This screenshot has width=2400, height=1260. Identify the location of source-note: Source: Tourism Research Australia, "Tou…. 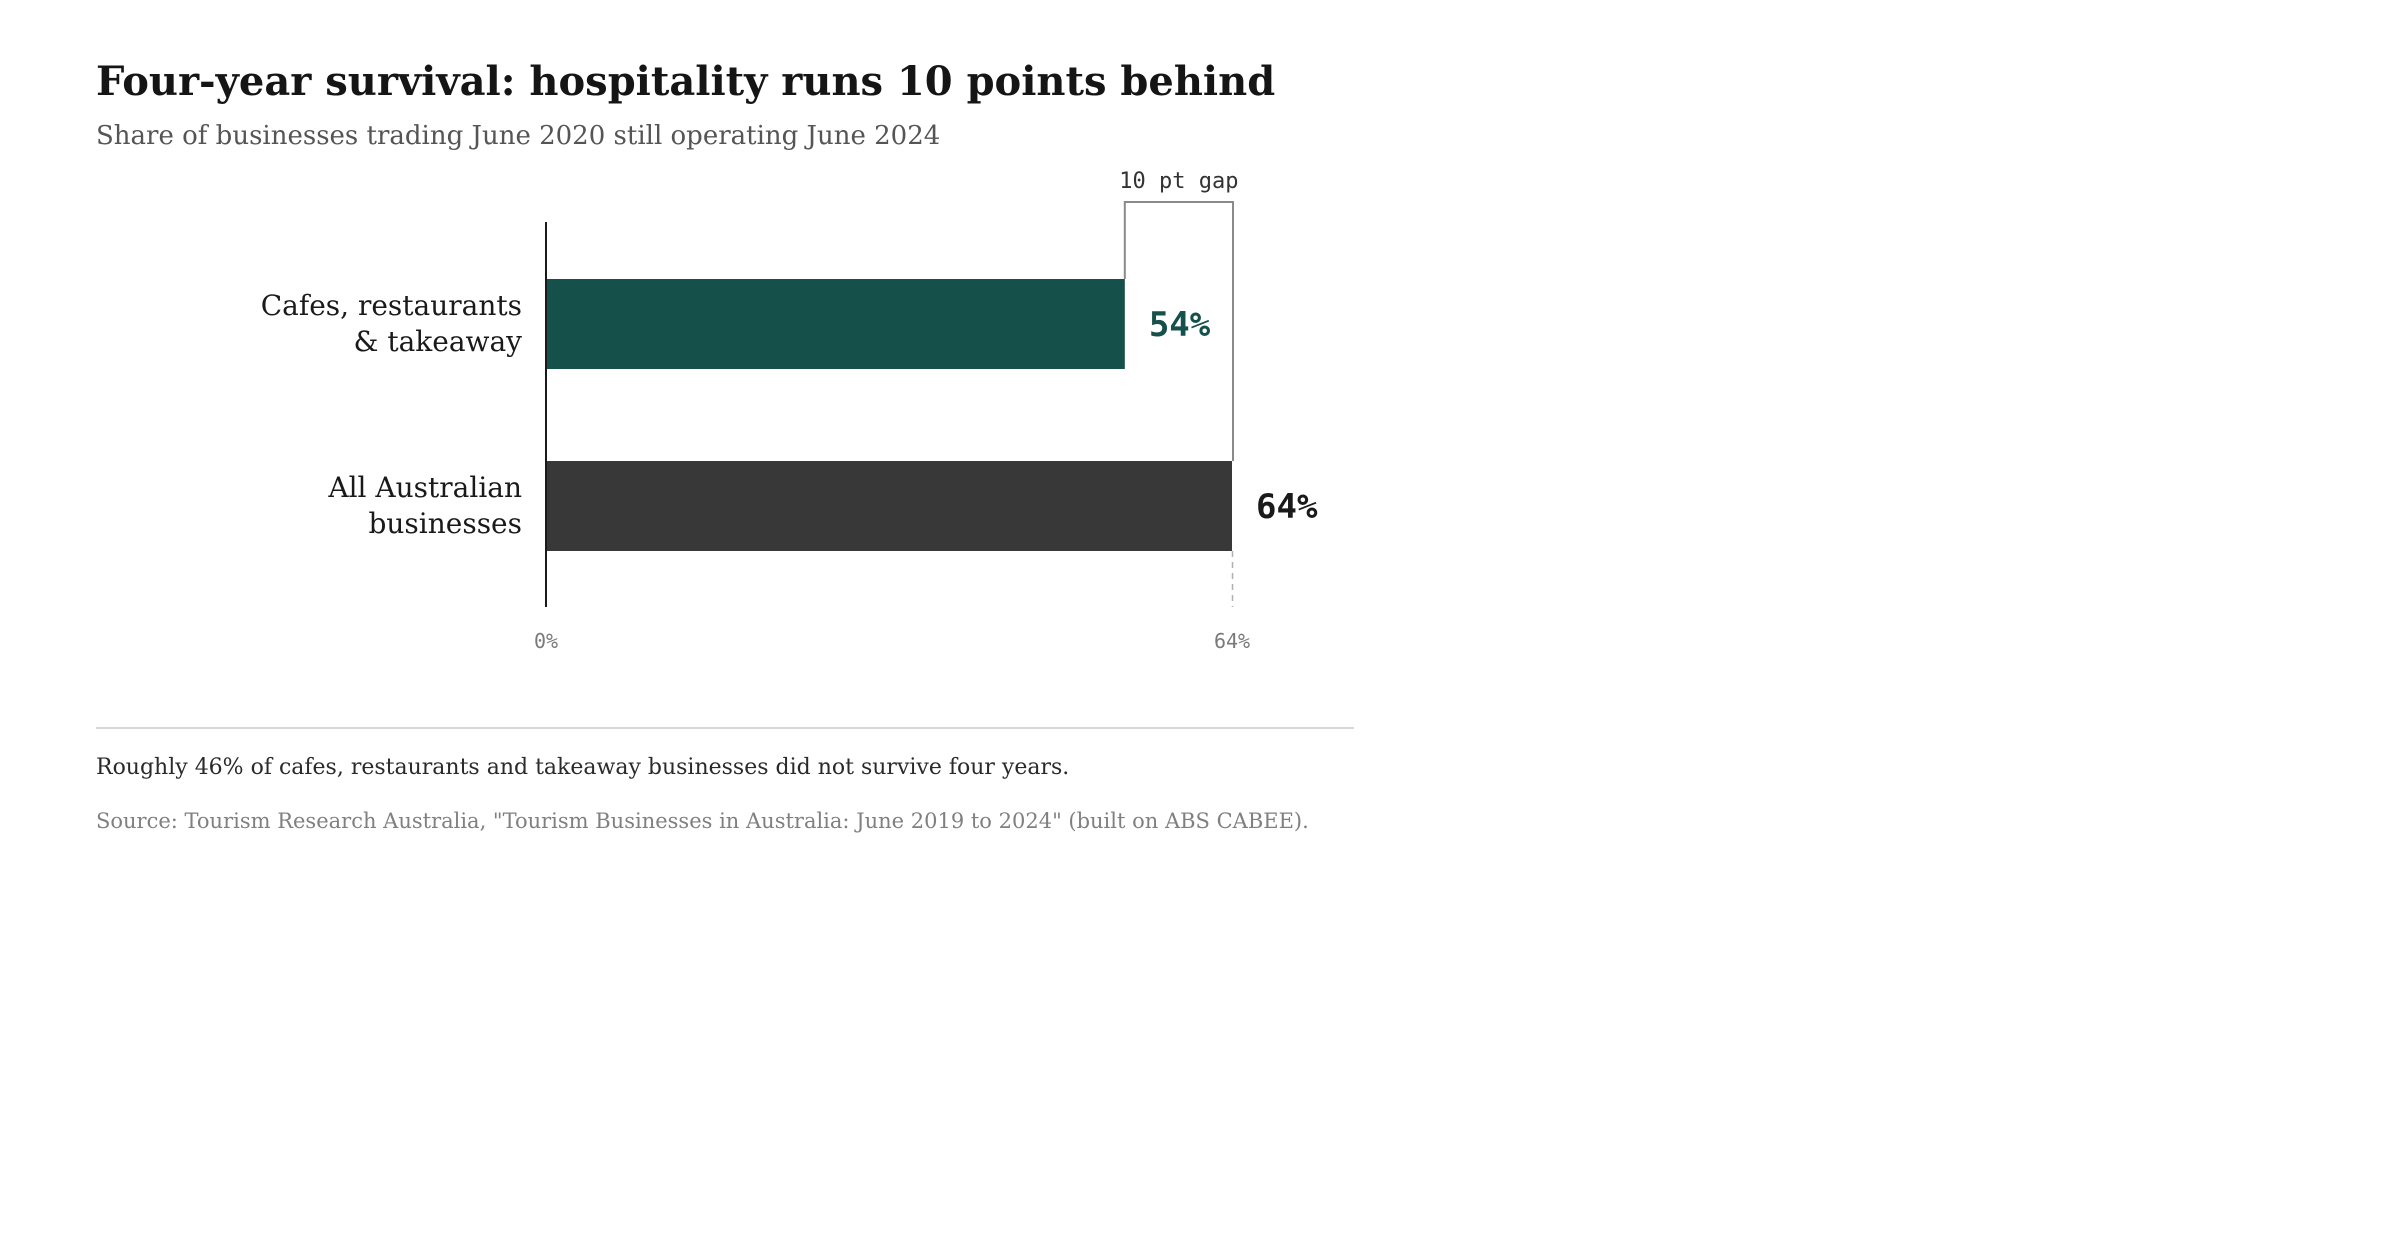
(702, 821).